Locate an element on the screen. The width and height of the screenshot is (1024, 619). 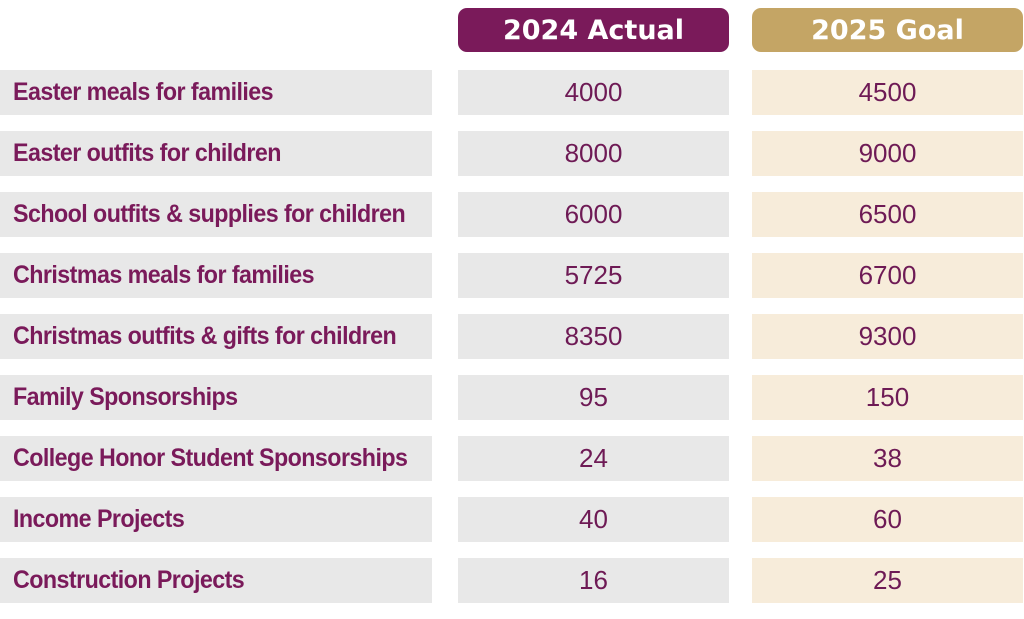
row-label-text: College Honor Student Sponsorships is located at coordinates (210, 458).